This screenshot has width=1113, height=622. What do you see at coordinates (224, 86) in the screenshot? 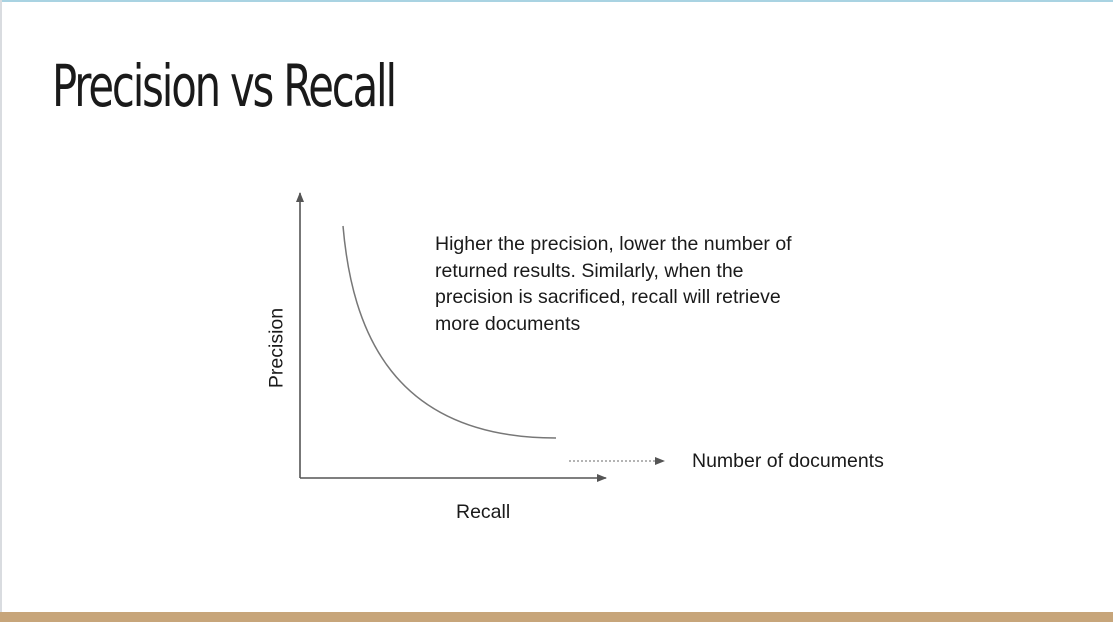
I see `slide-title: Precision vs Recall` at bounding box center [224, 86].